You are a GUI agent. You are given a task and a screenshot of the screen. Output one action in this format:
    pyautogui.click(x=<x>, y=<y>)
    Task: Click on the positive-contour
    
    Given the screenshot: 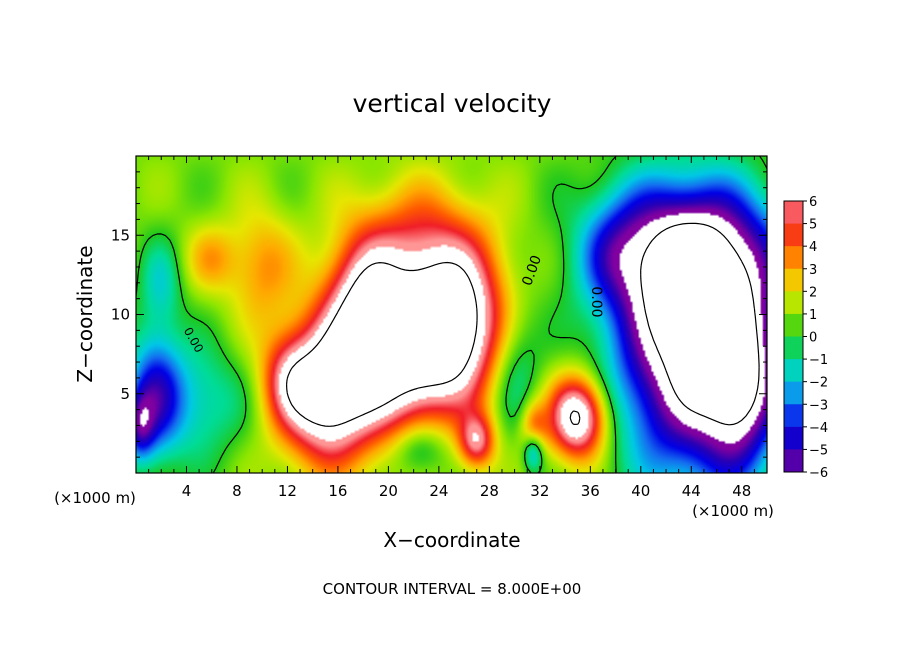 What is the action you would take?
    pyautogui.click(x=433, y=344)
    